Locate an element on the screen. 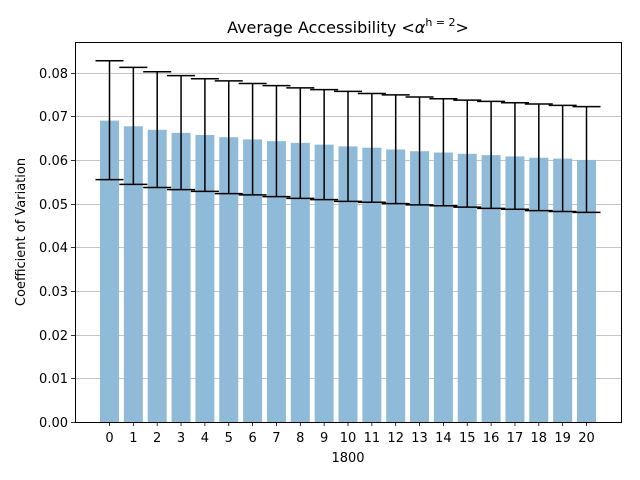  chart-title-superscript: h = 2 is located at coordinates (440, 22).